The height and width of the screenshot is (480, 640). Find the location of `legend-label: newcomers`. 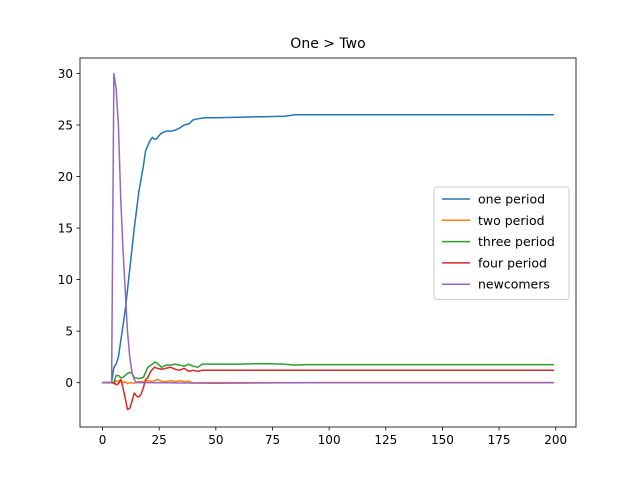

legend-label: newcomers is located at coordinates (514, 284).